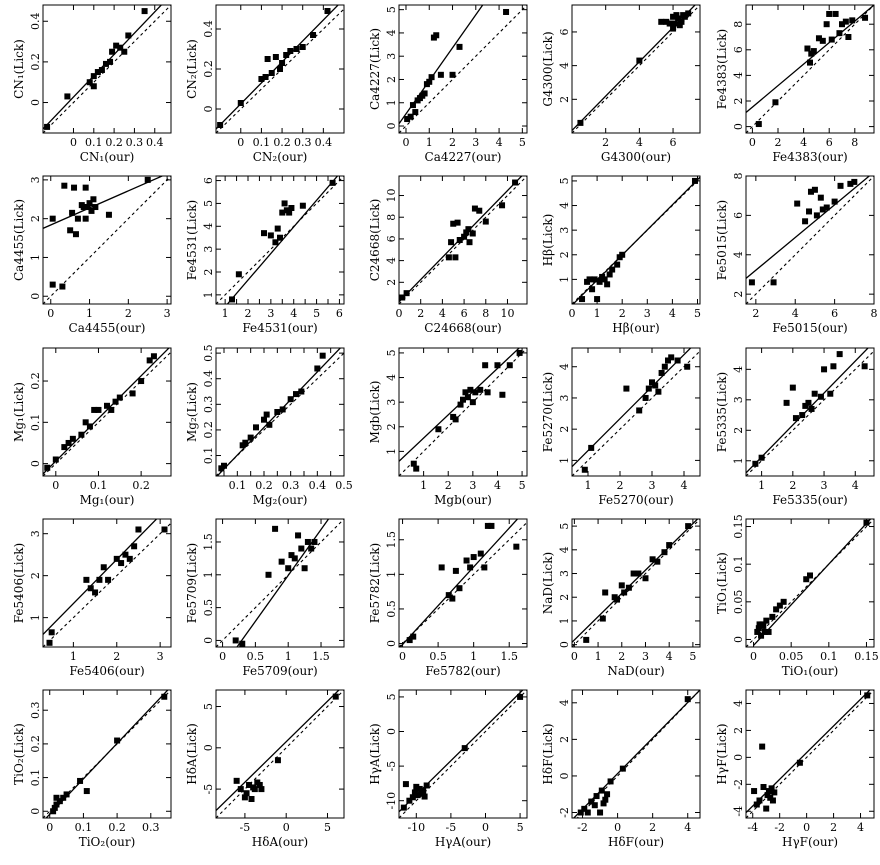  Describe the element at coordinates (499, 142) in the screenshot. I see `x-tick-label: 4` at that location.